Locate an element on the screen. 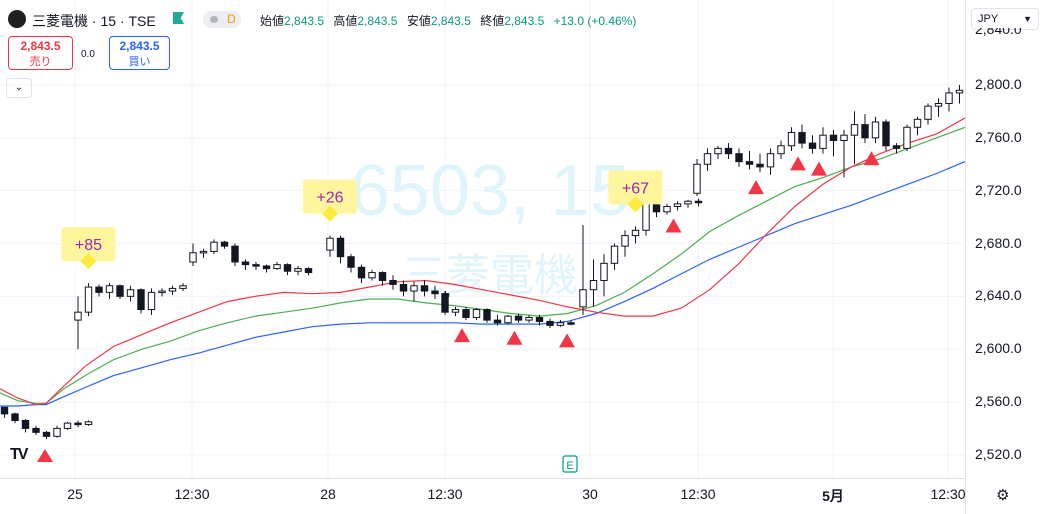 This screenshot has width=1045, height=514. chevron-down-icon: ⌄ is located at coordinates (19, 87).